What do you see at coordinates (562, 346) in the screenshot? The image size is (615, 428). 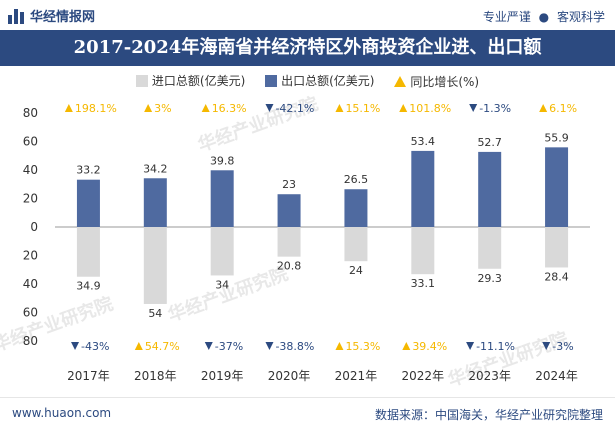 I see `import-growth-label-text: -3%` at bounding box center [562, 346].